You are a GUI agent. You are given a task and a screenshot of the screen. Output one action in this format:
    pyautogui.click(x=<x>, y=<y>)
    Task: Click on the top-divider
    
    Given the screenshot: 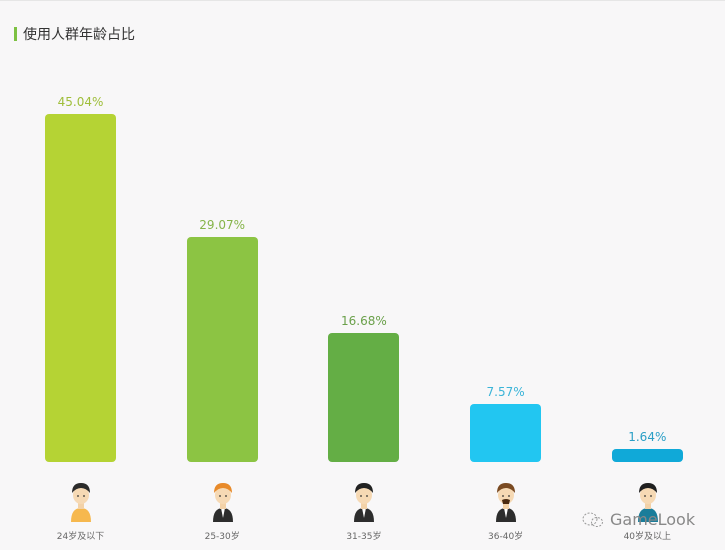 What is the action you would take?
    pyautogui.click(x=362, y=0)
    